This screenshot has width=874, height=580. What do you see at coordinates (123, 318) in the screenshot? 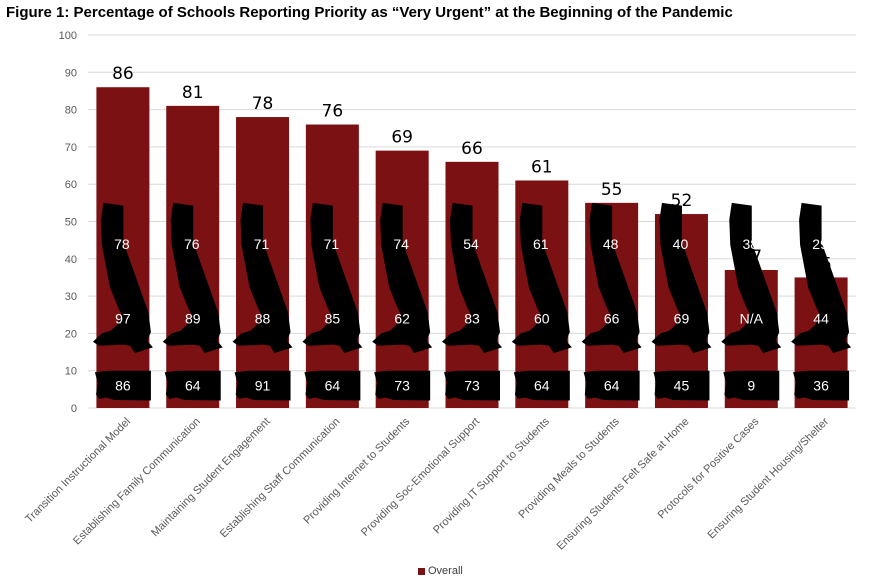
I see `new-york-value-label: 97` at bounding box center [123, 318].